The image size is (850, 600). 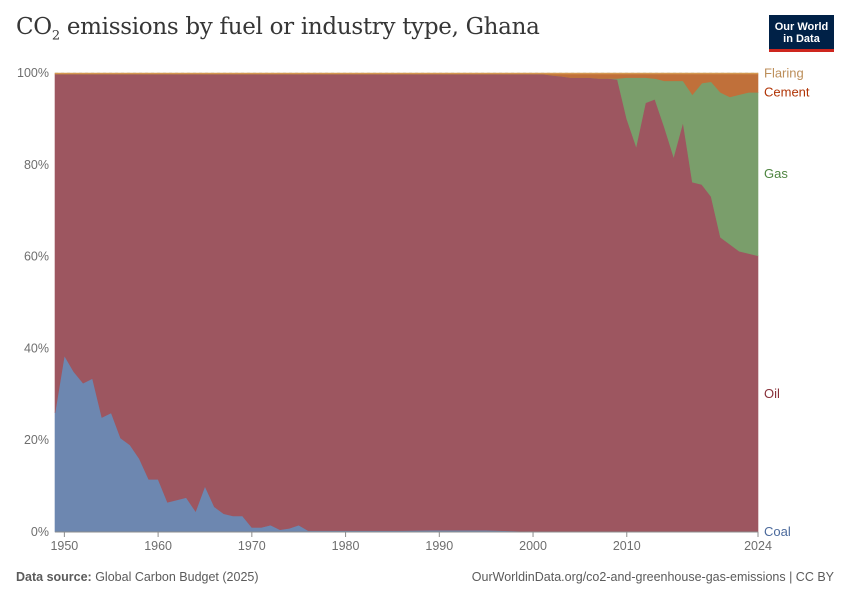 What do you see at coordinates (36, 257) in the screenshot?
I see `y-tick-label: 60%` at bounding box center [36, 257].